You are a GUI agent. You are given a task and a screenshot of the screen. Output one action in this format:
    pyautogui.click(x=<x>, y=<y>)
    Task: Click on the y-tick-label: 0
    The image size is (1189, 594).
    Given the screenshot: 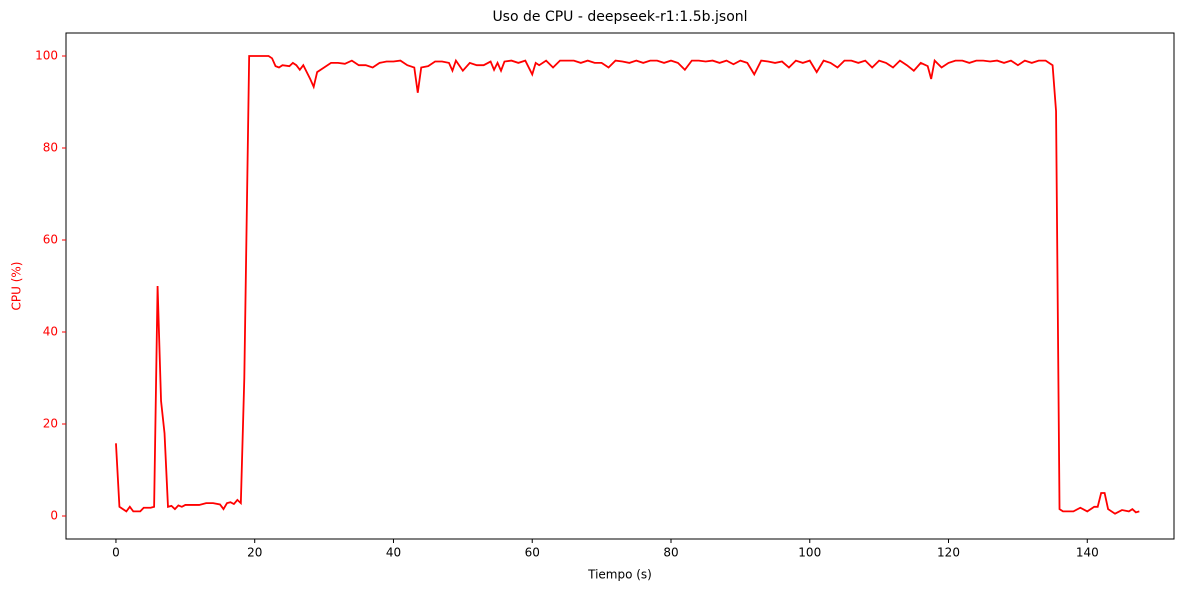 What is the action you would take?
    pyautogui.click(x=54, y=516)
    